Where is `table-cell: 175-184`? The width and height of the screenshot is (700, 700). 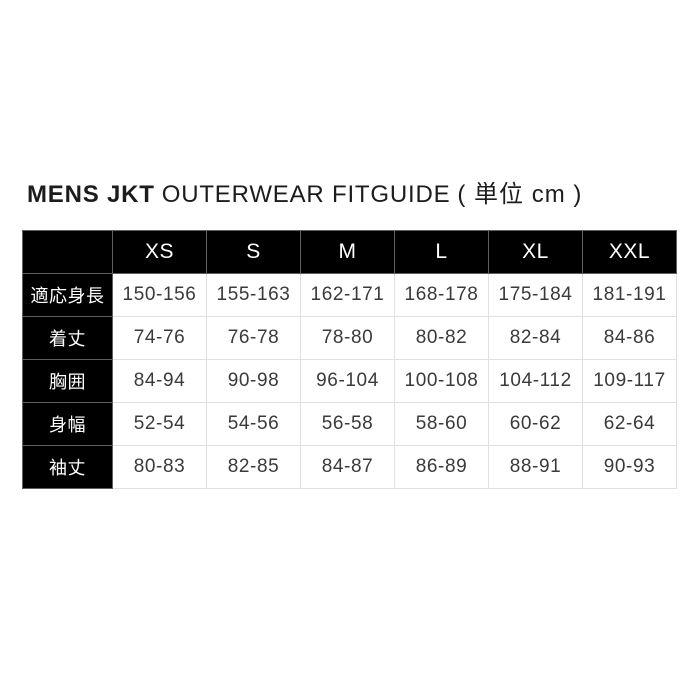
table-cell: 175-184 is located at coordinates (535, 295).